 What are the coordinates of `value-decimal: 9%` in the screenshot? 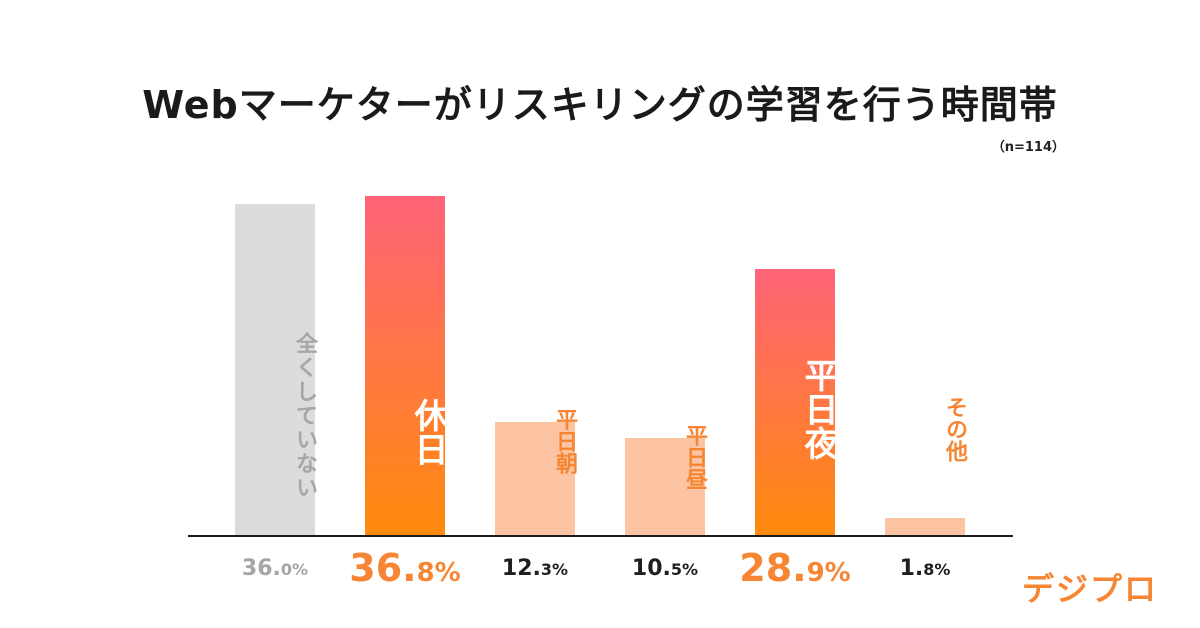 It's located at (828, 573).